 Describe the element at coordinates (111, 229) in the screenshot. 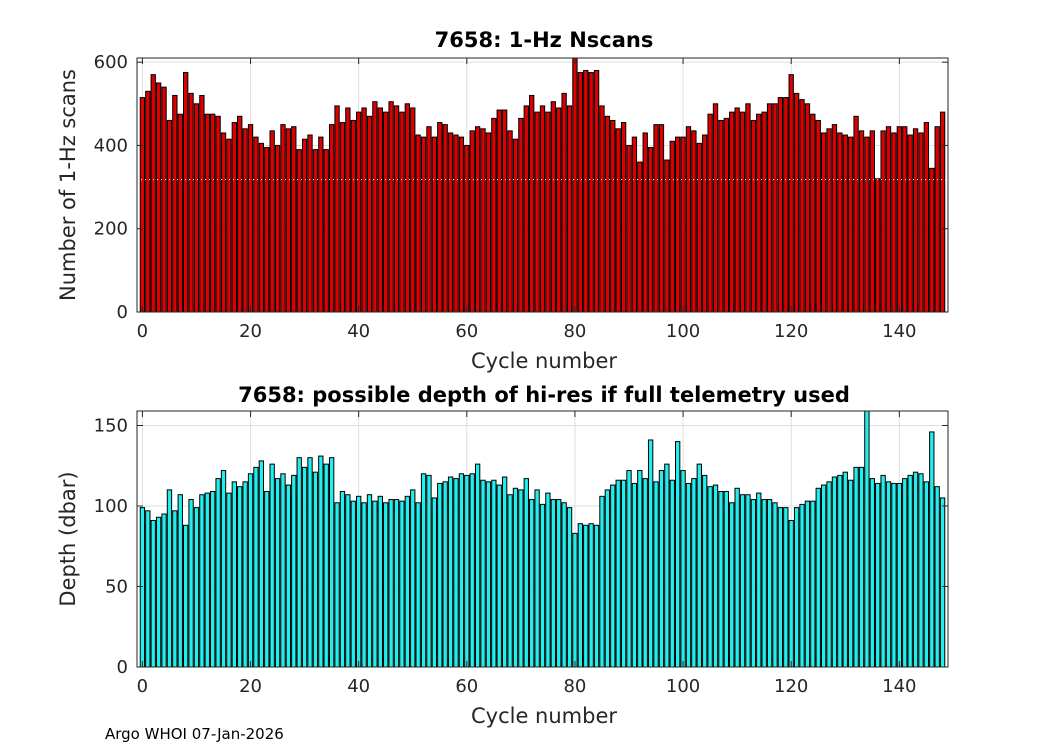

I see `y-tick-label: 200` at that location.